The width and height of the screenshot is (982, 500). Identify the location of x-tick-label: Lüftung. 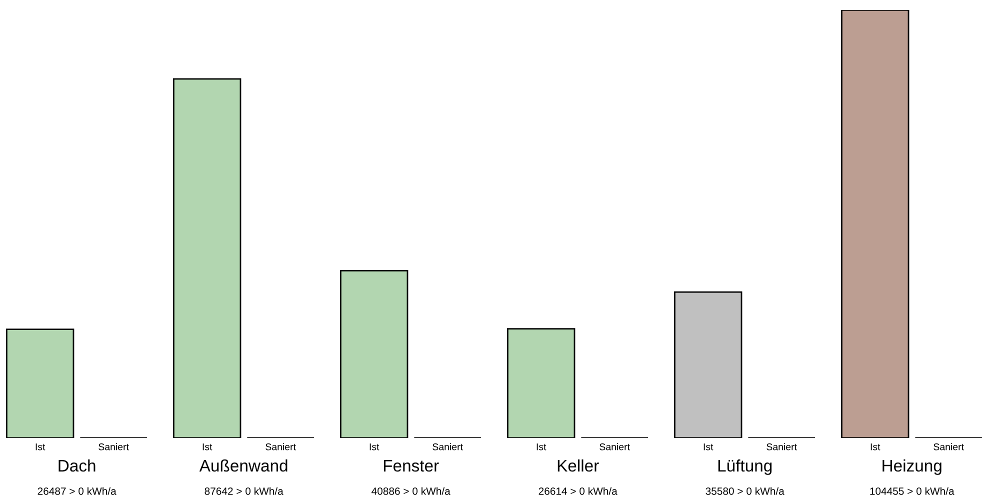
(745, 467).